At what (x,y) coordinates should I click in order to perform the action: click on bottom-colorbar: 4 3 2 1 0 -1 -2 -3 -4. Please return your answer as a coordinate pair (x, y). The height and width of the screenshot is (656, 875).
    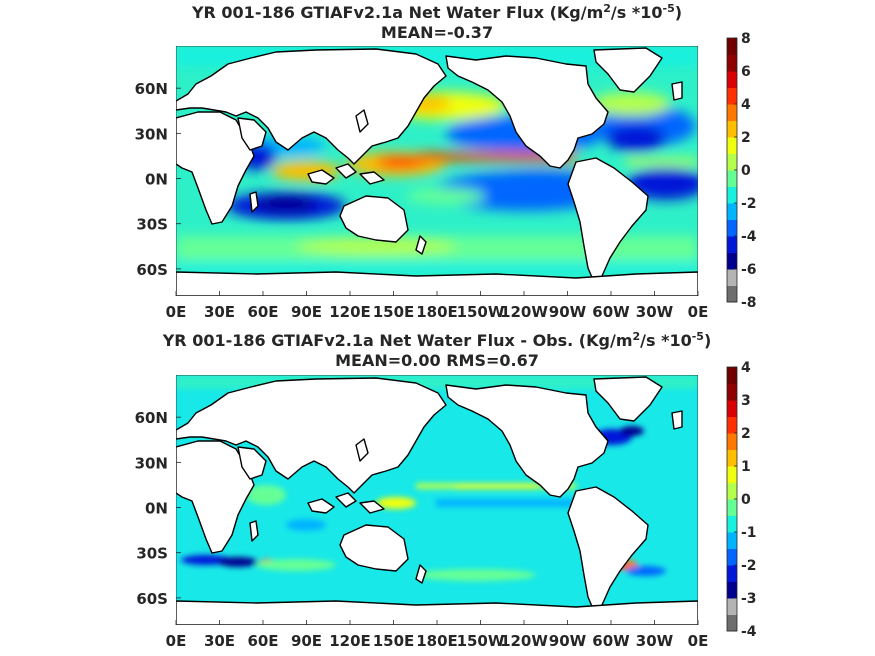
    Looking at the image, I should click on (741, 500).